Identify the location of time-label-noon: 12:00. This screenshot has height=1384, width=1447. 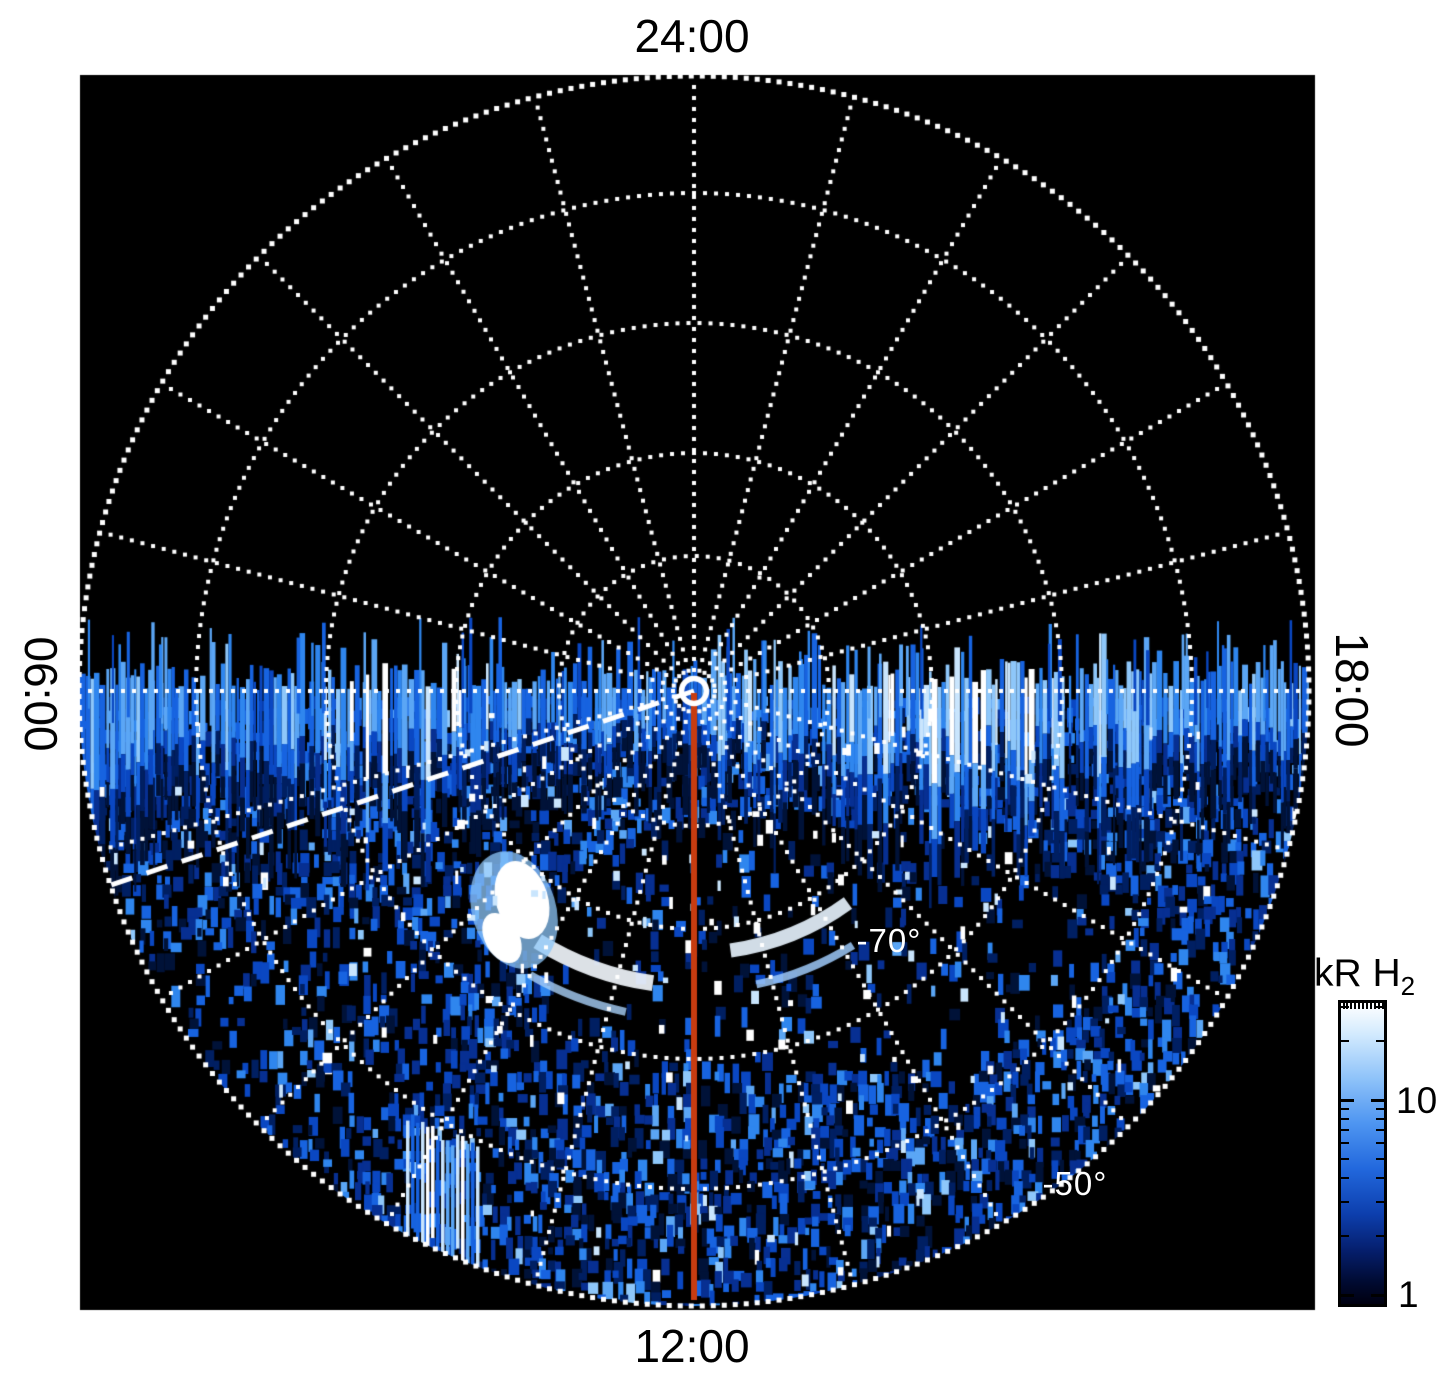
(692, 1346).